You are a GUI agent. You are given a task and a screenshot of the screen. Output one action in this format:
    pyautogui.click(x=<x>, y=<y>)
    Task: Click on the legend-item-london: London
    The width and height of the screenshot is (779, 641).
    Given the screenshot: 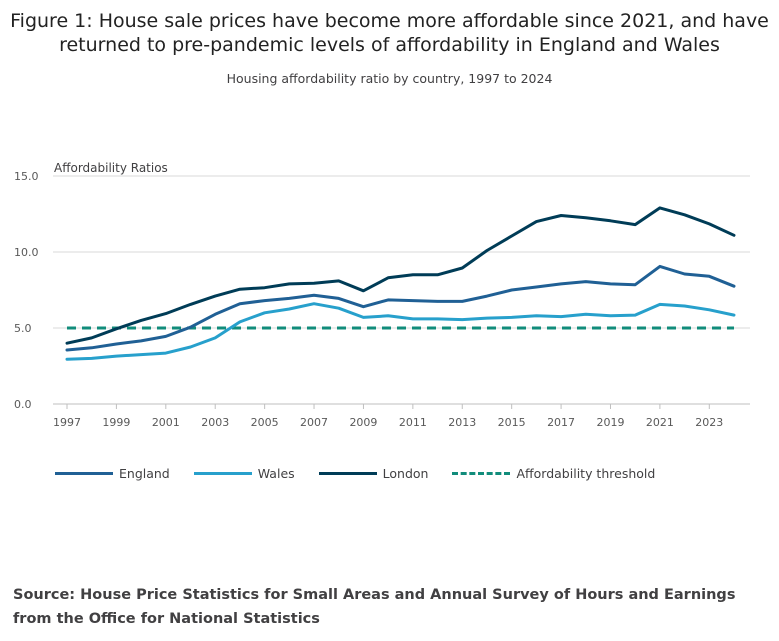 What is the action you would take?
    pyautogui.click(x=373, y=473)
    